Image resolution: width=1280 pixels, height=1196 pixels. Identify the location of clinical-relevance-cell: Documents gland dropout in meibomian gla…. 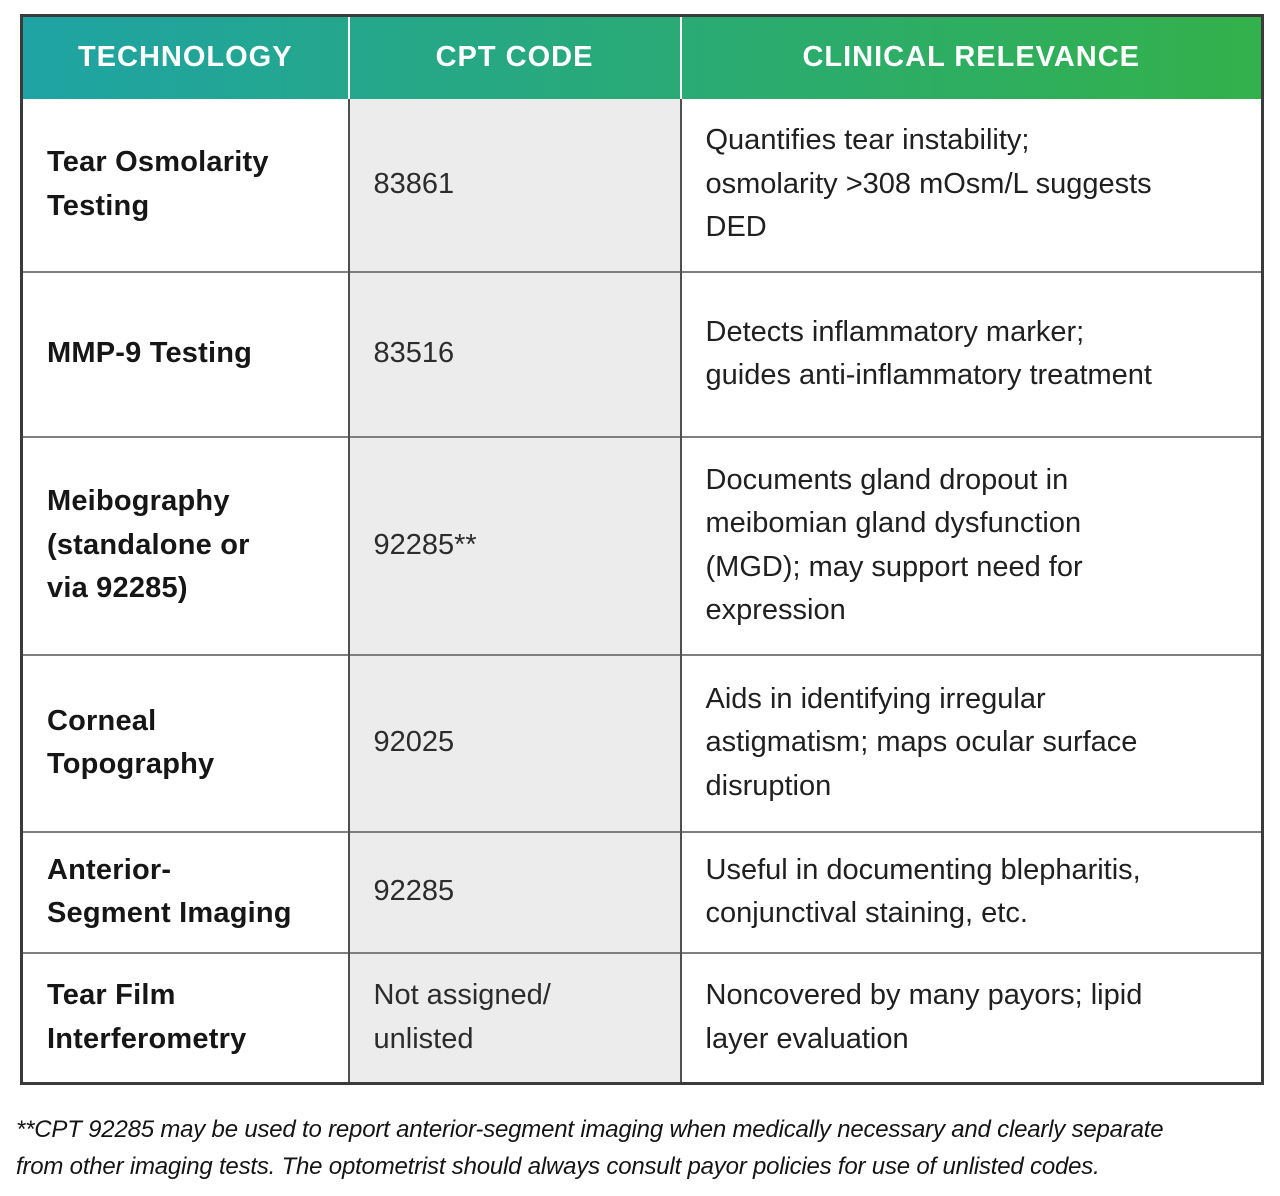
(971, 545).